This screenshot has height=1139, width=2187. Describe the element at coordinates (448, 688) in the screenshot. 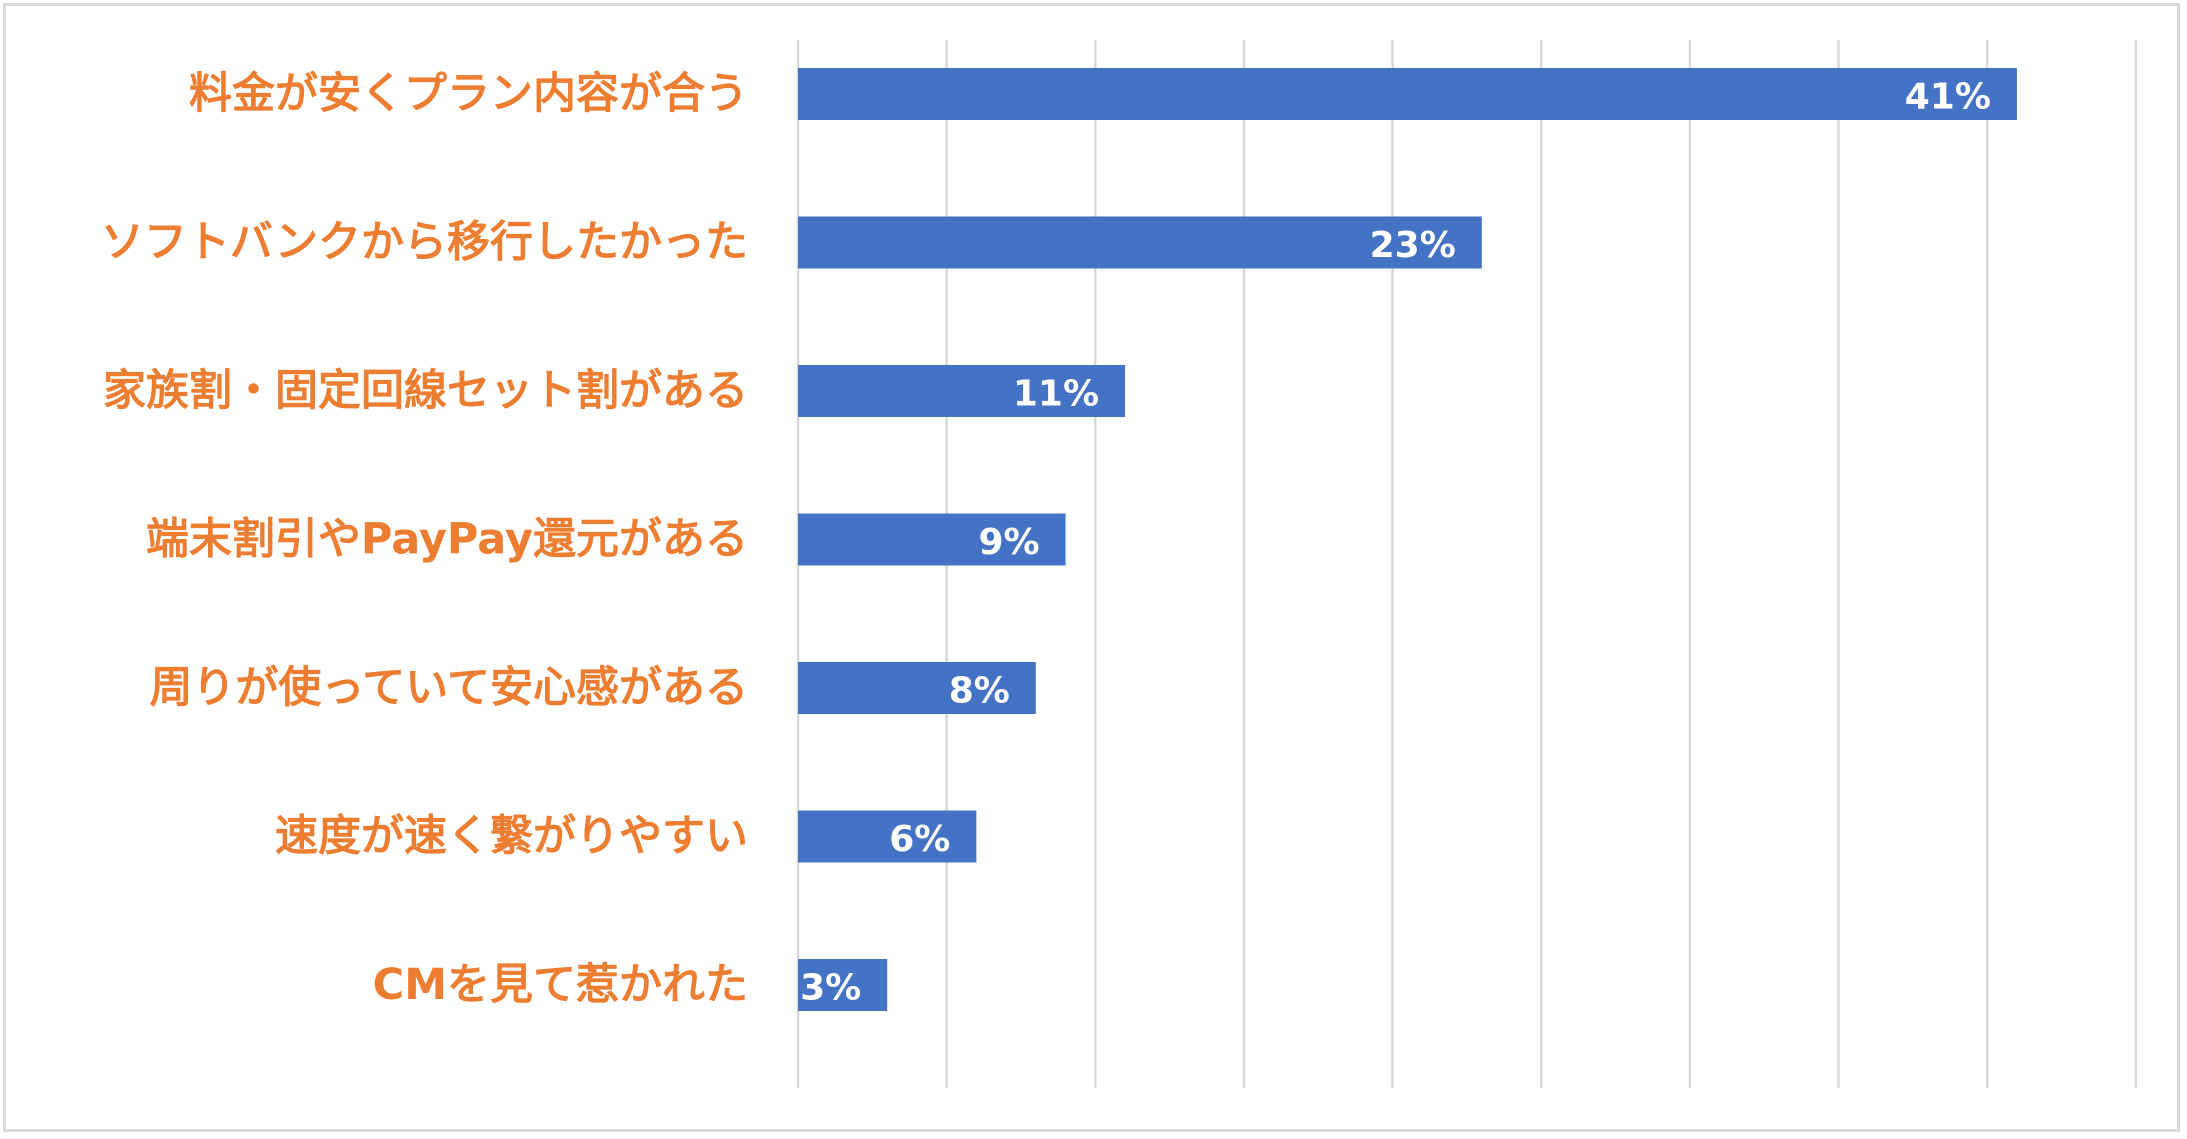

I see `category-label-5: 周りが使っていて安心感がある` at that location.